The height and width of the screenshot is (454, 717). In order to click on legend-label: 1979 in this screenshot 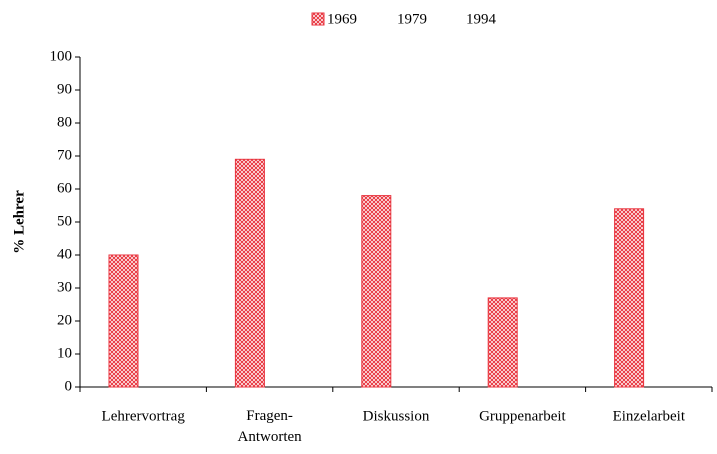, I will do `click(412, 19)`.